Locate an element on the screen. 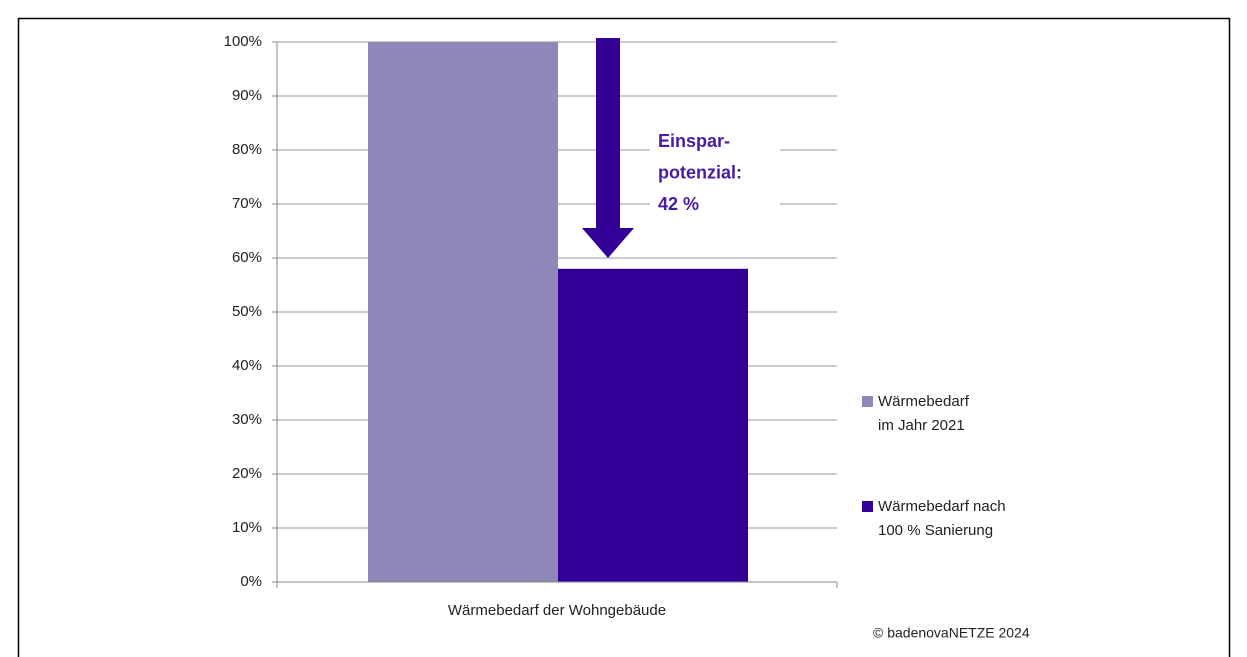 This screenshot has width=1247, height=657. source: © badenovaNETZE 2024 is located at coordinates (951, 633).